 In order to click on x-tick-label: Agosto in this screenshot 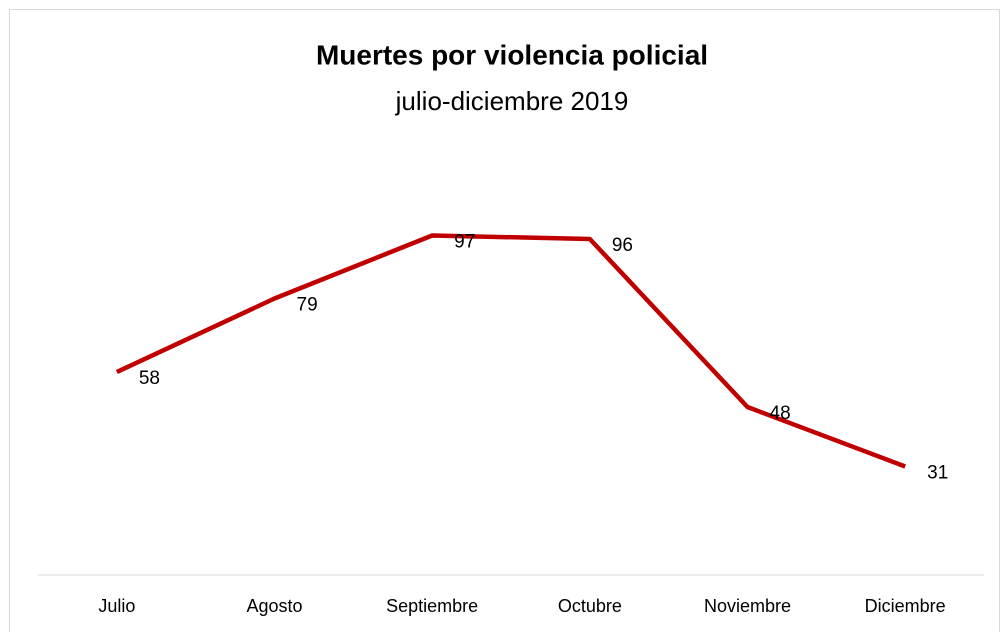, I will do `click(274, 606)`.